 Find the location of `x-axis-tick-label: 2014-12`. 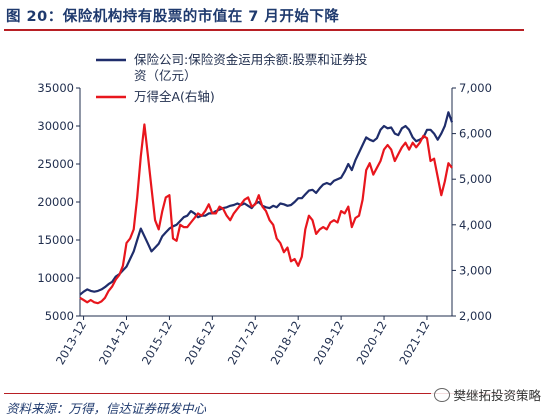

x-axis-tick-label: 2014-12 is located at coordinates (114, 343).